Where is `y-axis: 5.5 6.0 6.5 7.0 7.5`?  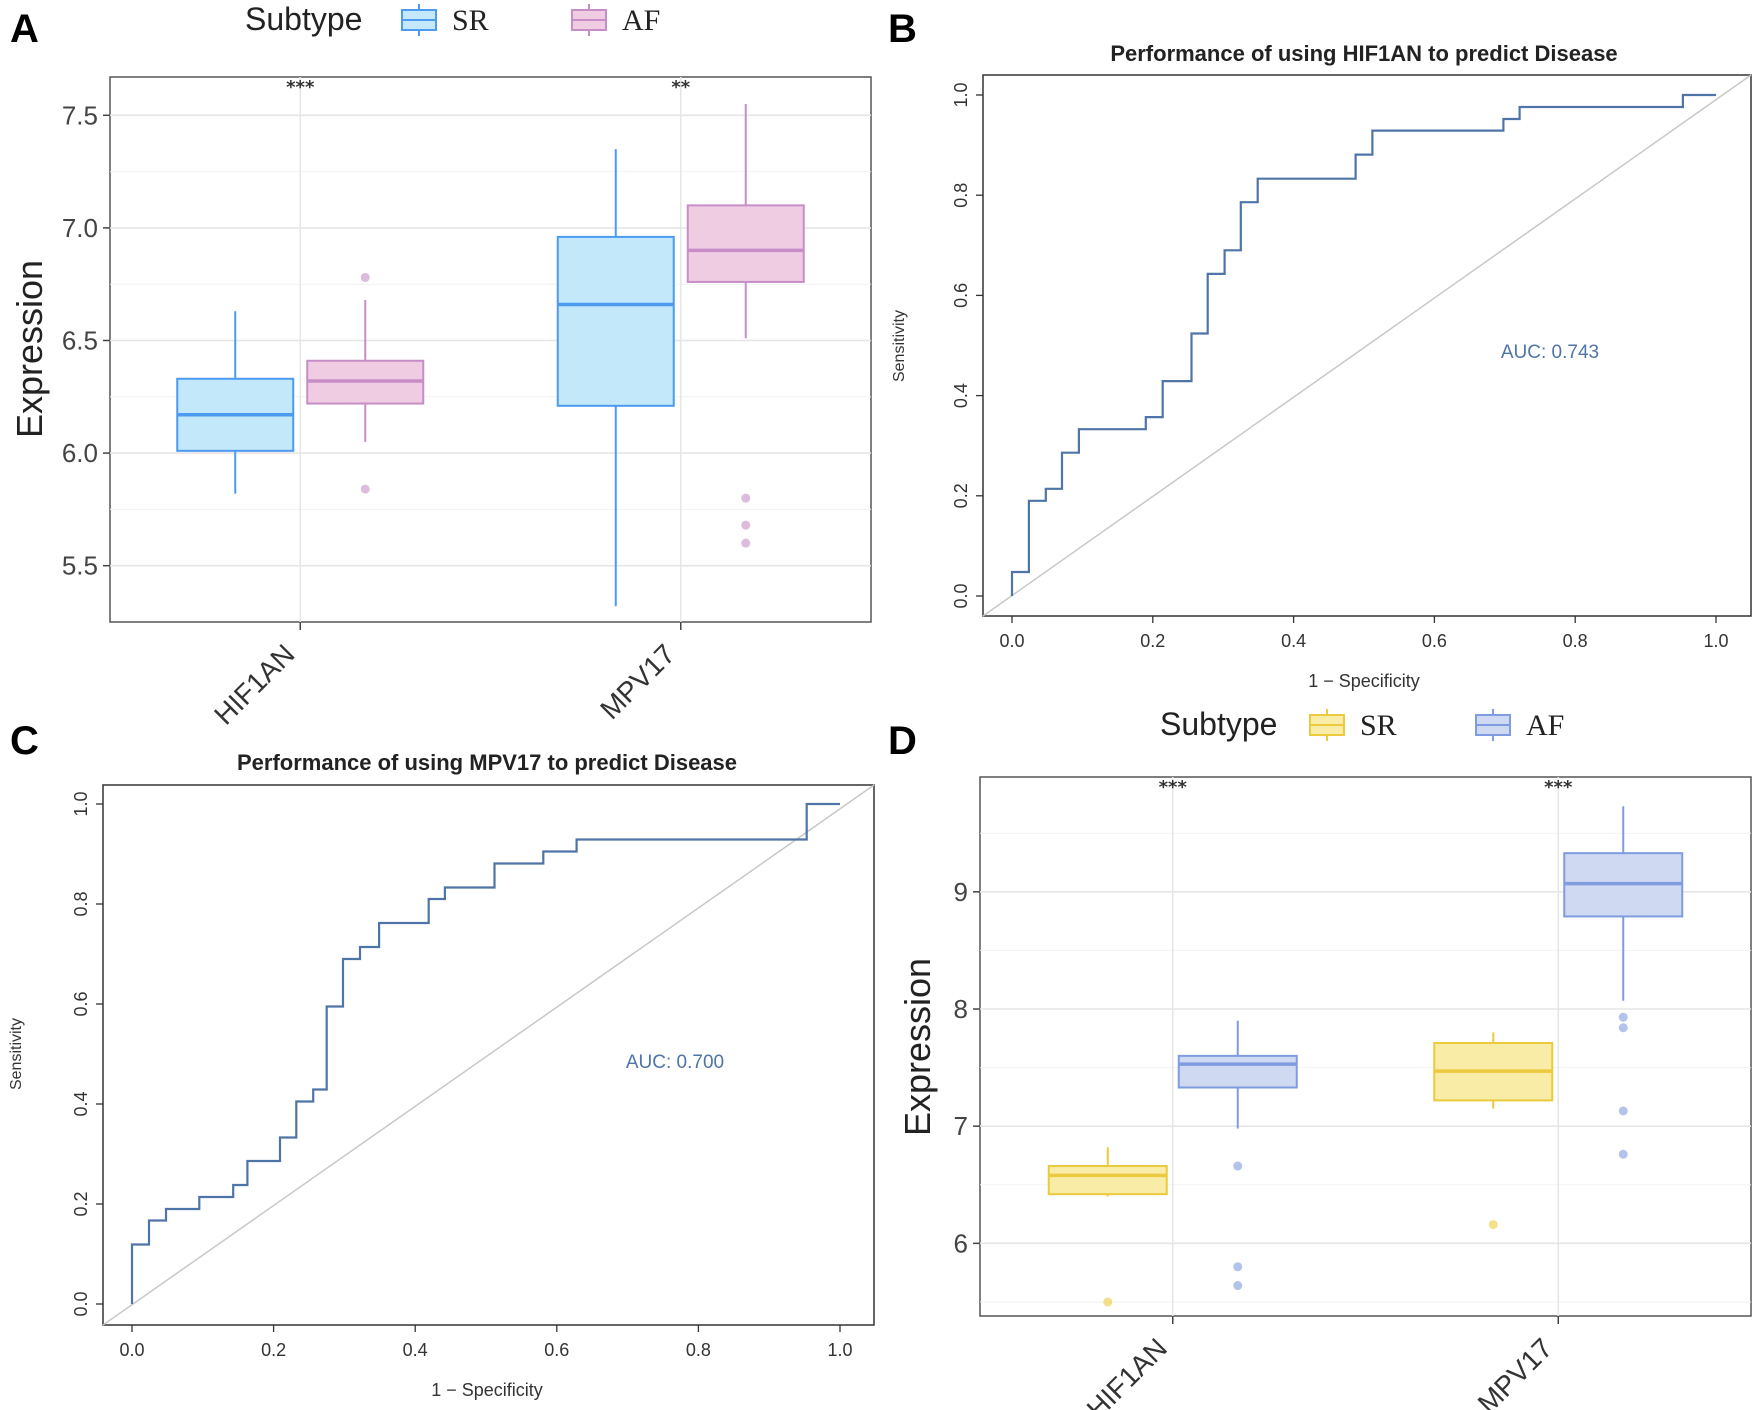
y-axis: 5.5 6.0 6.5 7.0 7.5 is located at coordinates (86, 340).